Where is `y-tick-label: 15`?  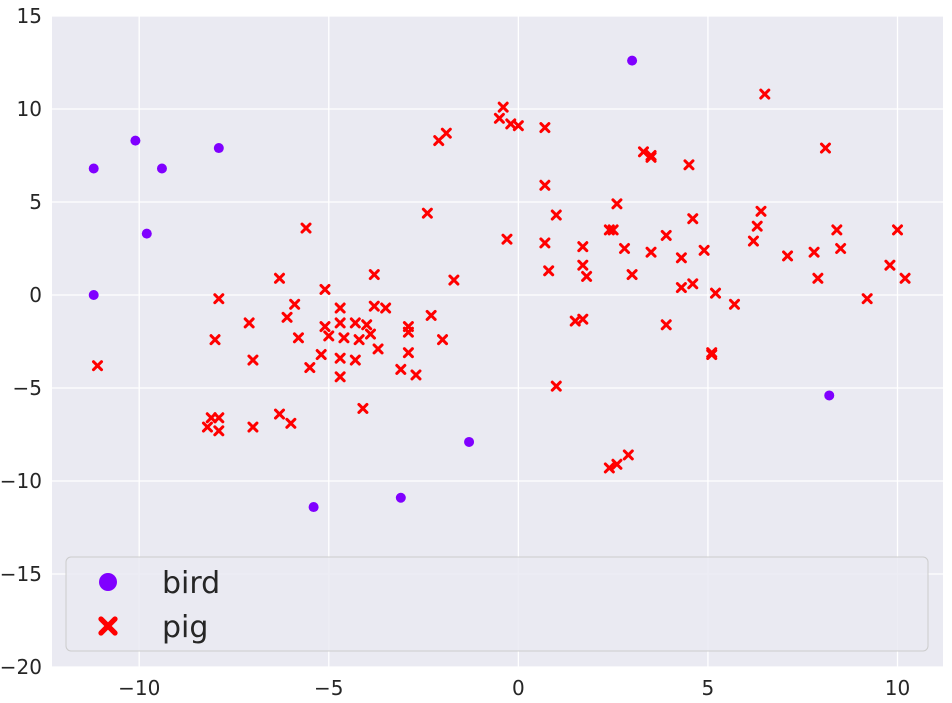
y-tick-label: 15 is located at coordinates (29, 16).